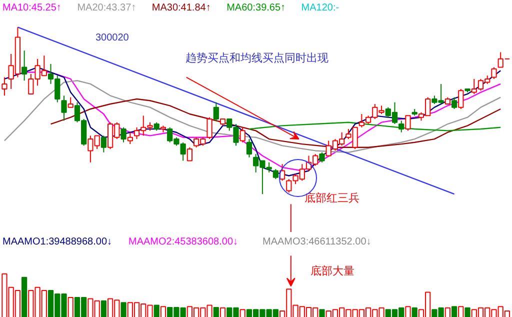 Image resolution: width=512 pixels, height=317 pixels. I want to click on text: MA120:-, so click(320, 8).